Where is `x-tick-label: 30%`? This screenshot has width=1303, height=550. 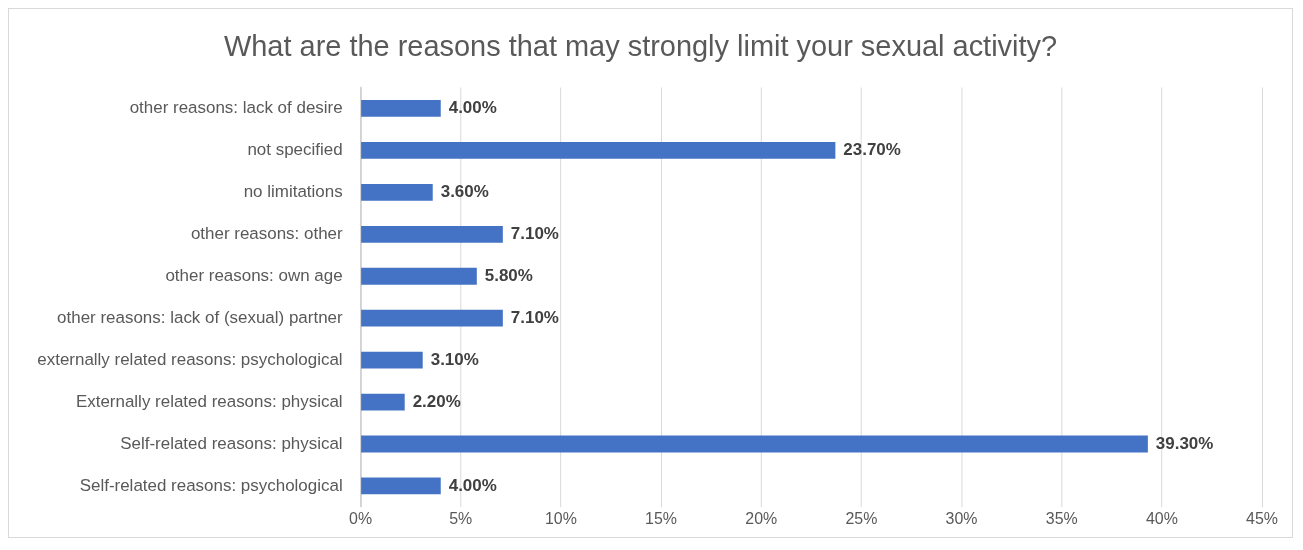
x-tick-label: 30% is located at coordinates (961, 518).